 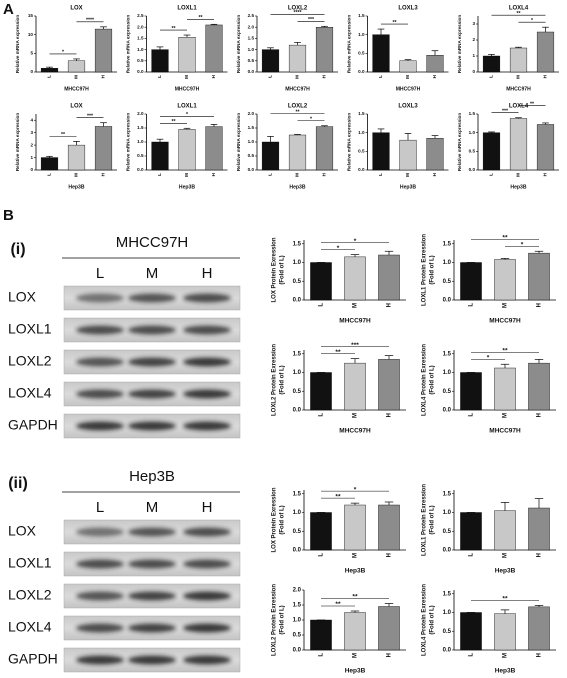 What do you see at coordinates (90, 116) in the screenshot?
I see `significance-label: ***` at bounding box center [90, 116].